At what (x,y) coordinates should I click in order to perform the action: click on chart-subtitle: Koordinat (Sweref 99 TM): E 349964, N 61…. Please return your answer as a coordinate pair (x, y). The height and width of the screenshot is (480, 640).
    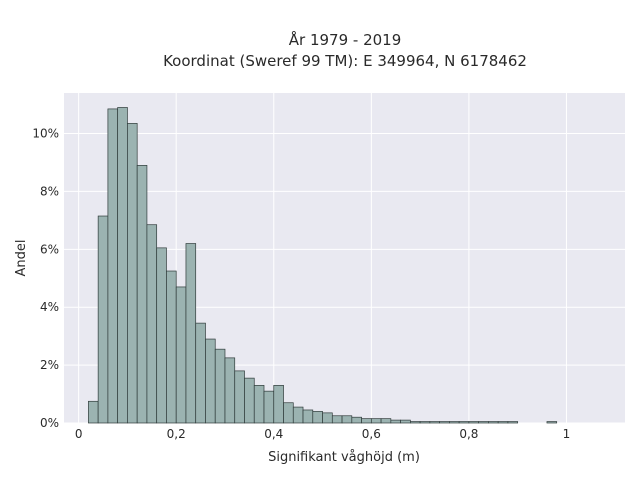
    Looking at the image, I should click on (345, 61).